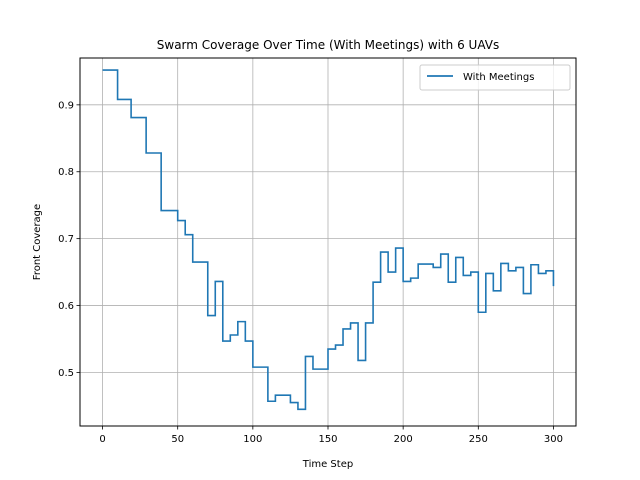  What do you see at coordinates (66, 105) in the screenshot?
I see `y-tick-label: 0.9` at bounding box center [66, 105].